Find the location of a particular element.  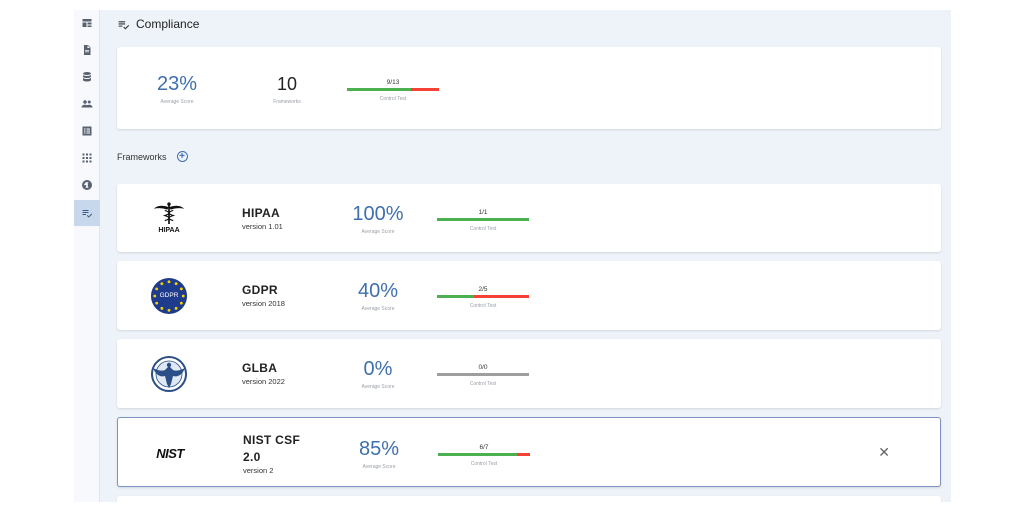

framework-control-test: 6/7 Control Test is located at coordinates (484, 455).